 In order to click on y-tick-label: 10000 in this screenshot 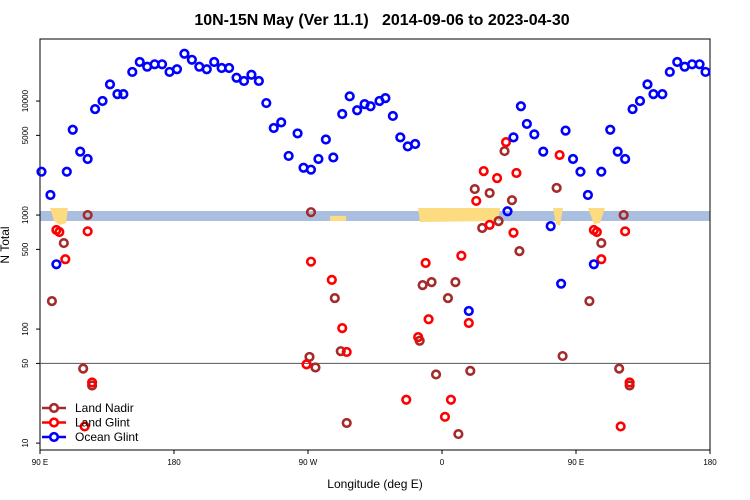, I will do `click(25, 100)`.